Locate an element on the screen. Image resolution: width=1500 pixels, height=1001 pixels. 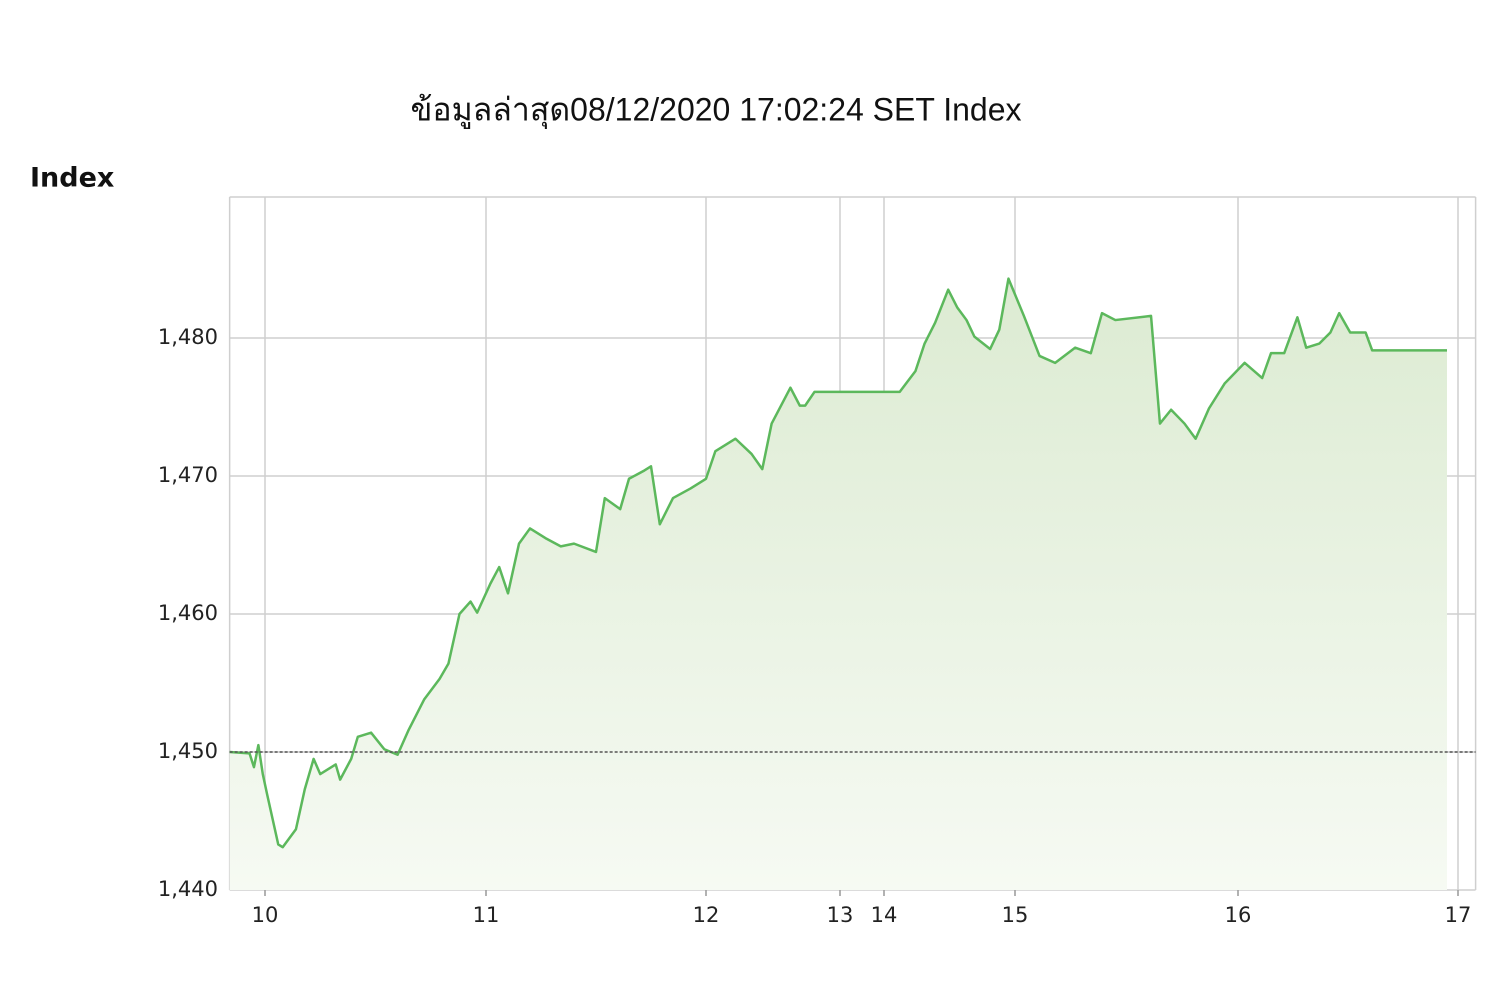
x-tick-label: 14 is located at coordinates (884, 915).